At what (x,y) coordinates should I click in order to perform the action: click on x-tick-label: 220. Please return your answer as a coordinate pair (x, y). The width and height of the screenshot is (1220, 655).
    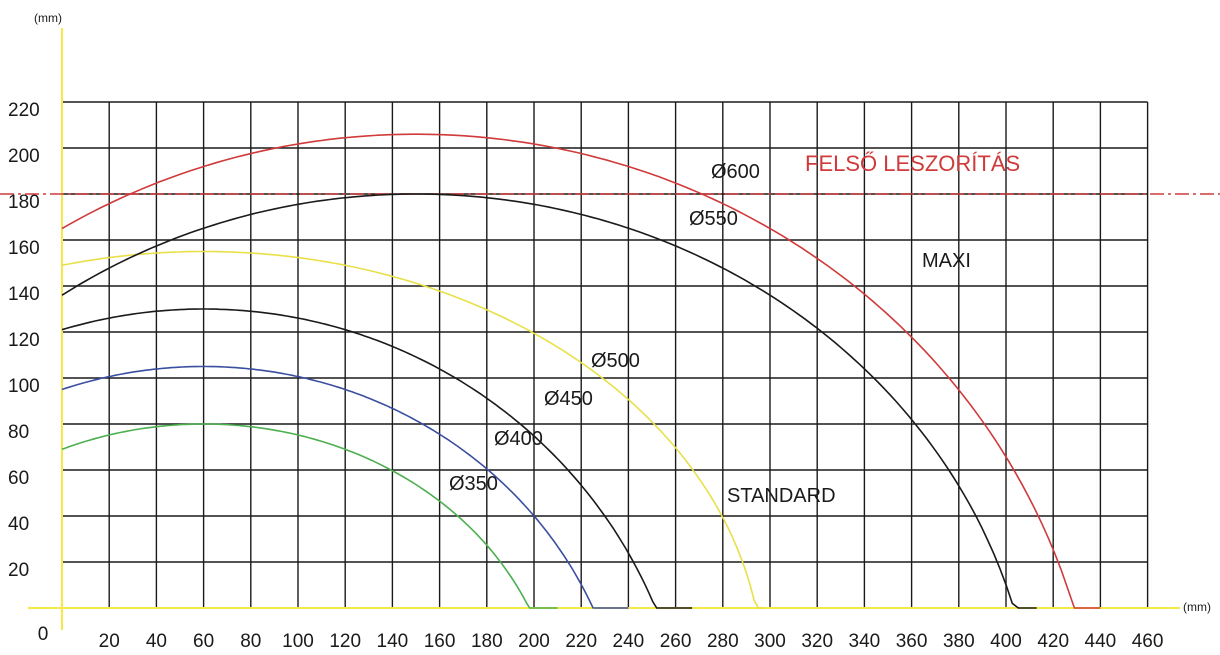
    Looking at the image, I should click on (581, 641).